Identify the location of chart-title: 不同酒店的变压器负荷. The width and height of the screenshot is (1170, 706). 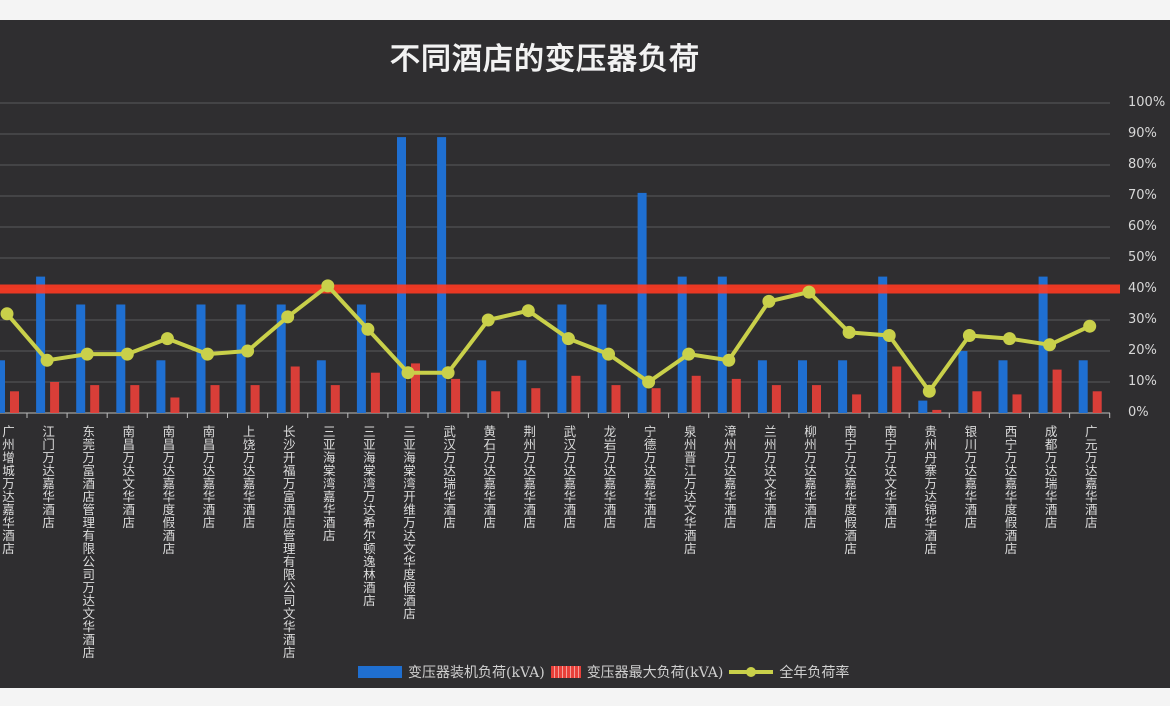
(545, 59).